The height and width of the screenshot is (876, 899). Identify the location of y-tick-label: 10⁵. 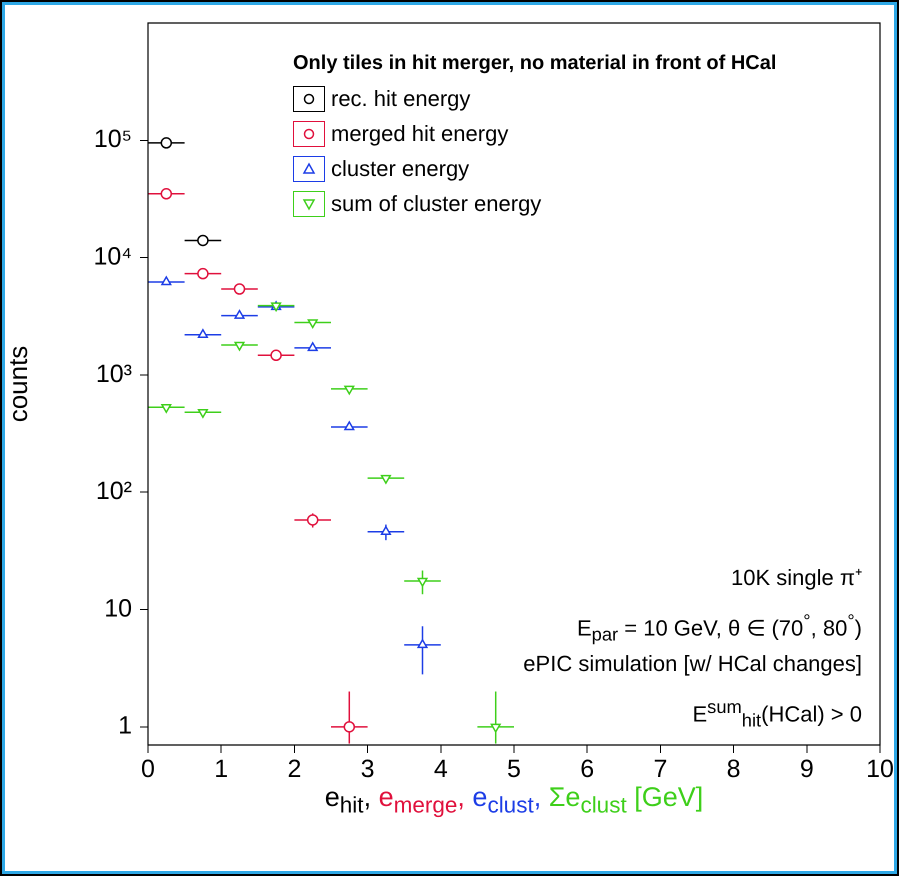
(113, 139).